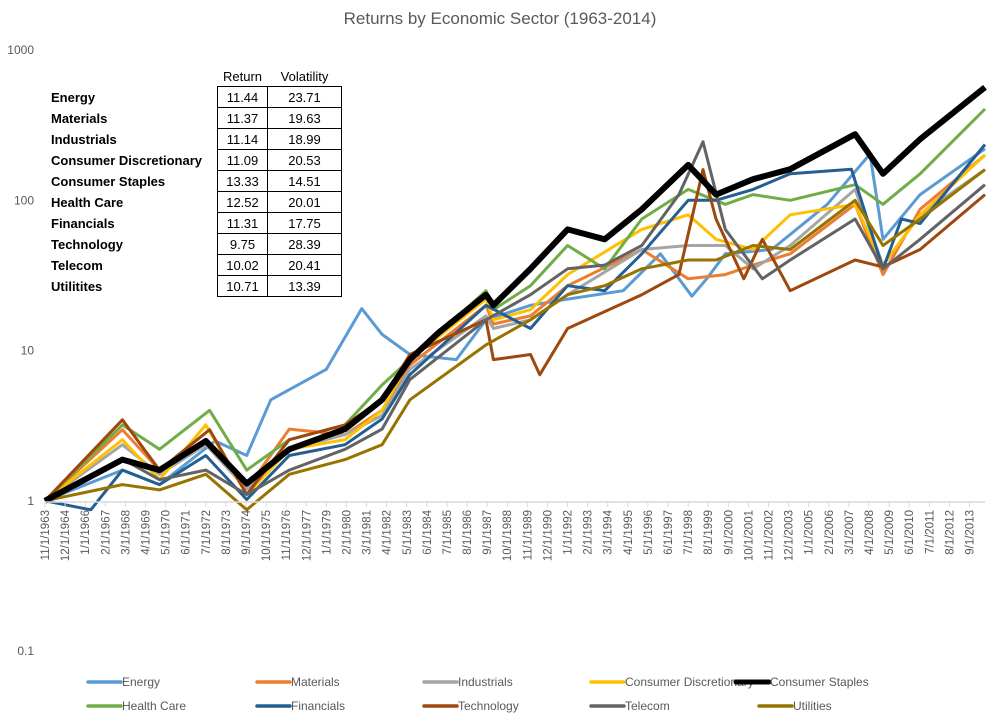  Describe the element at coordinates (167, 532) in the screenshot. I see `x-tick-label: 5/1/1970` at that location.